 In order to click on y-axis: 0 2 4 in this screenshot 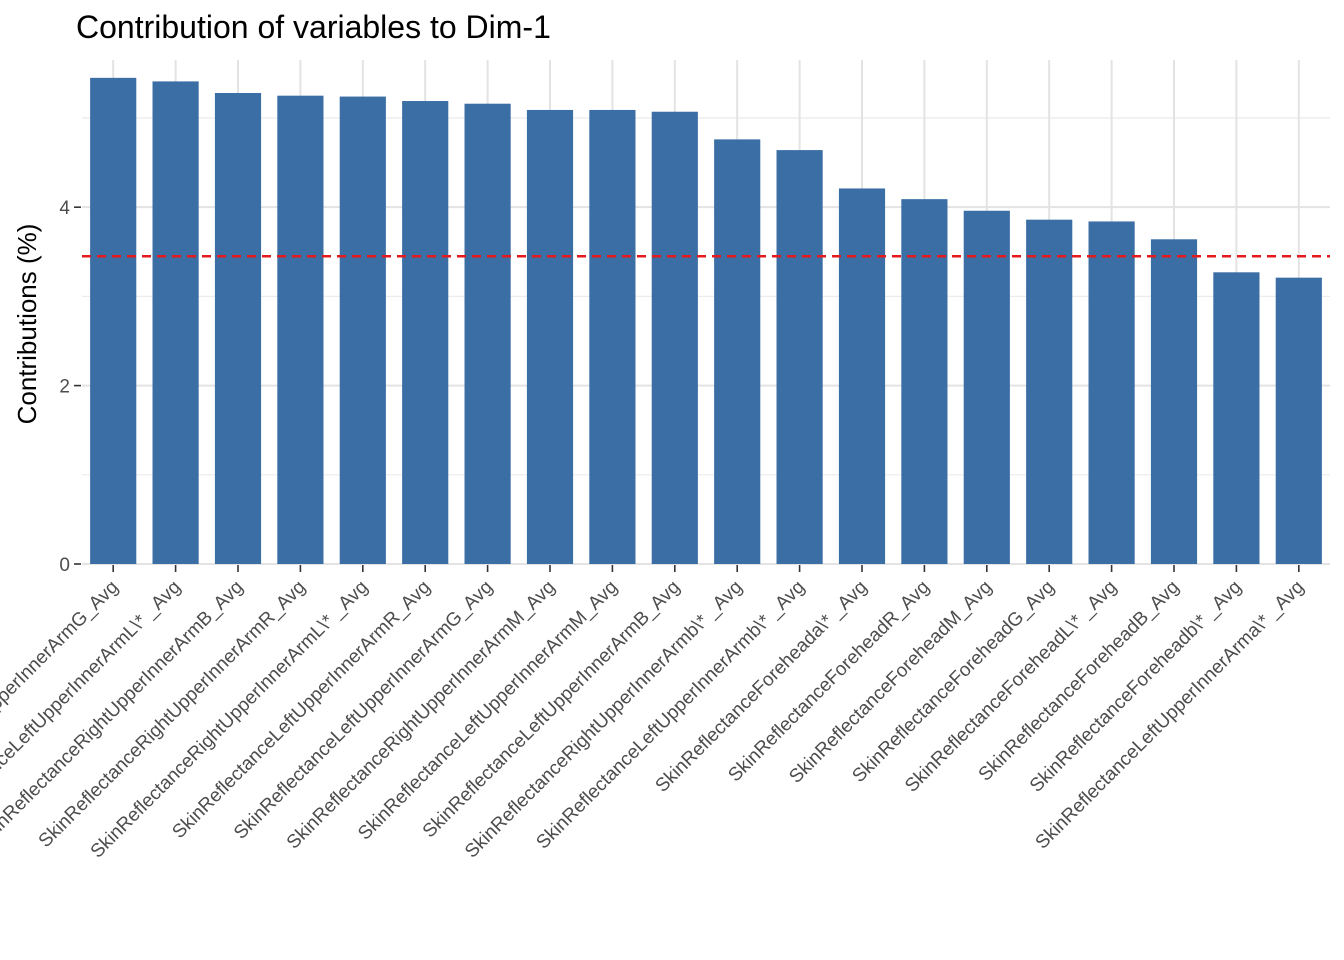, I will do `click(70, 387)`.